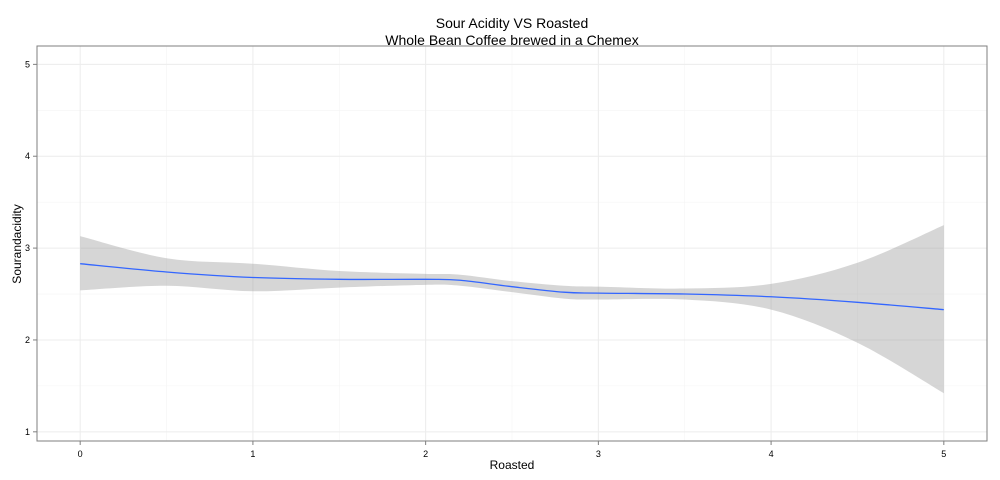 The image size is (1000, 480). I want to click on x-tick-label: 3, so click(598, 454).